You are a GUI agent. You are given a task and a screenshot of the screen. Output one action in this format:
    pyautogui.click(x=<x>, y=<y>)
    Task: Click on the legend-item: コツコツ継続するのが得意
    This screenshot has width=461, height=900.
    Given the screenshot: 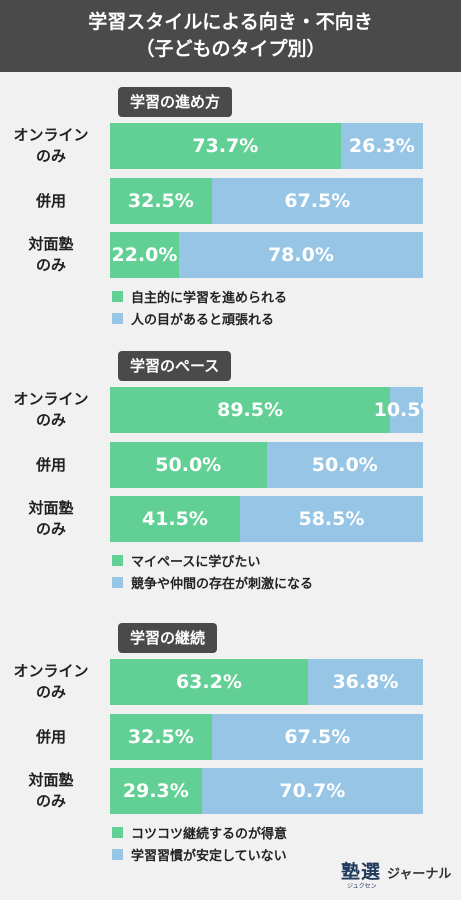 What is the action you would take?
    pyautogui.click(x=282, y=832)
    